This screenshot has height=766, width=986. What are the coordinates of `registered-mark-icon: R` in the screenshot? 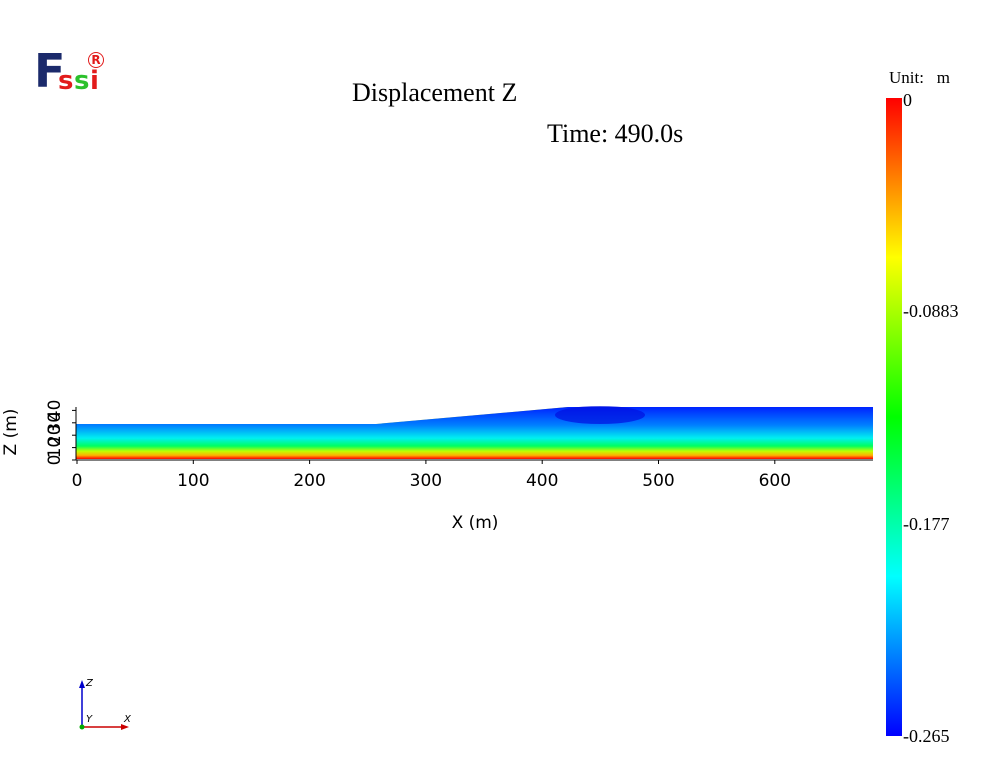 It's located at (96, 60).